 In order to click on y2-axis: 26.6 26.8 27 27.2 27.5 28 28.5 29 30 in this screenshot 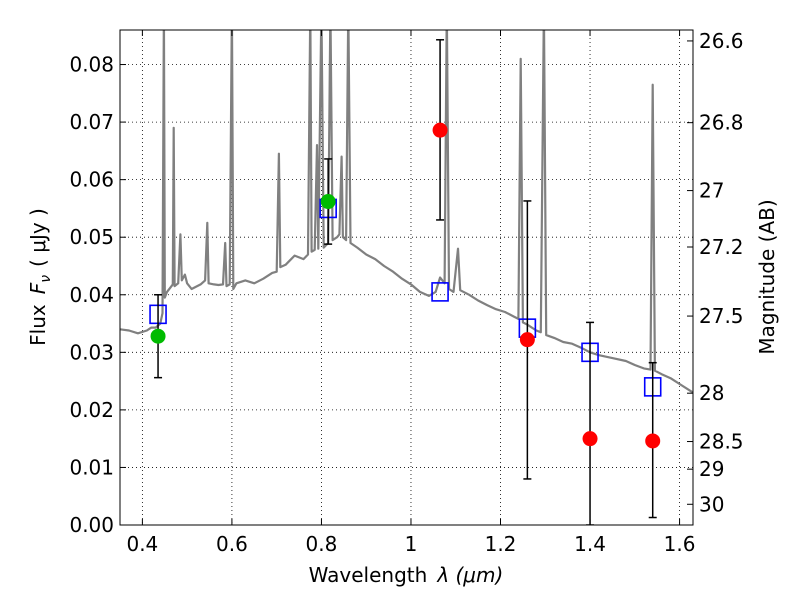, I will do `click(715, 272)`.